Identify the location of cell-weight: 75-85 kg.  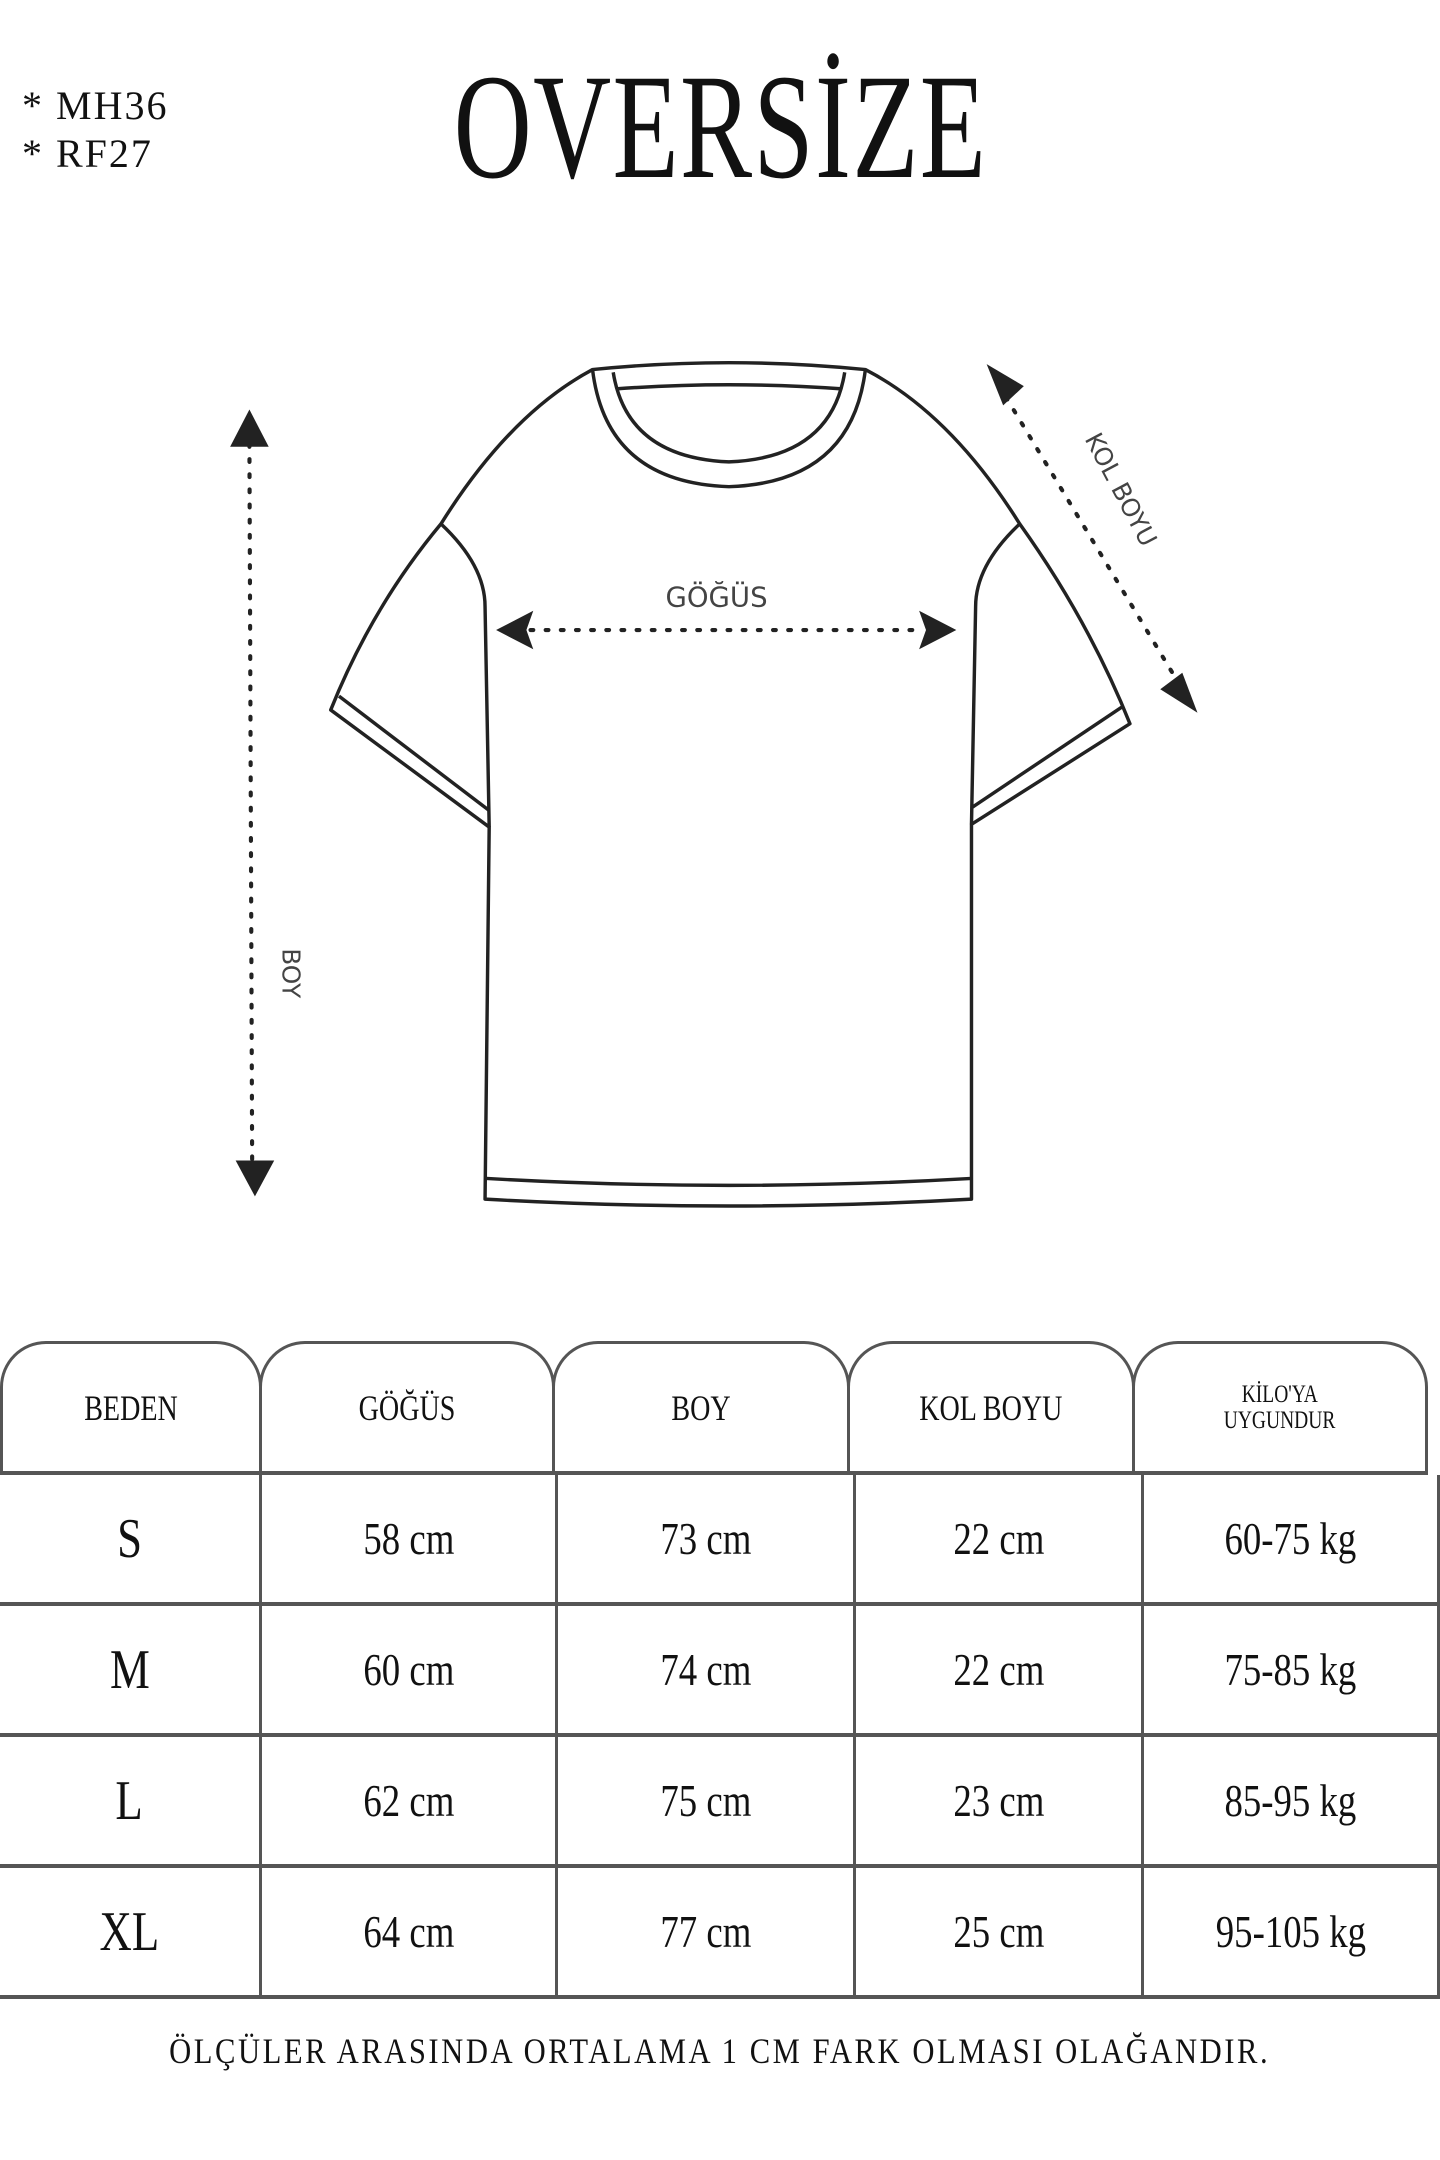
(1292, 1671).